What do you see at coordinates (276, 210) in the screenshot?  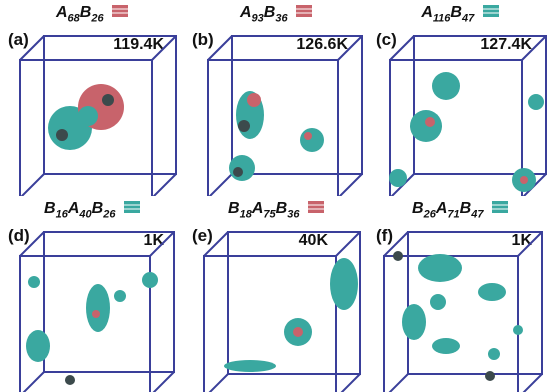 I see `panel-title: B18A75B36` at bounding box center [276, 210].